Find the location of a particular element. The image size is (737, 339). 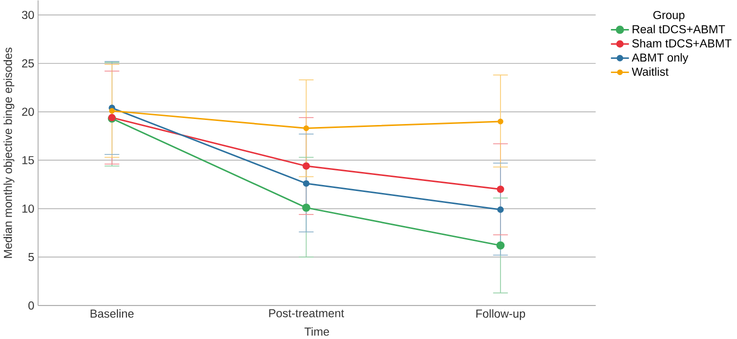

y-tick-label: 25 is located at coordinates (28, 63).